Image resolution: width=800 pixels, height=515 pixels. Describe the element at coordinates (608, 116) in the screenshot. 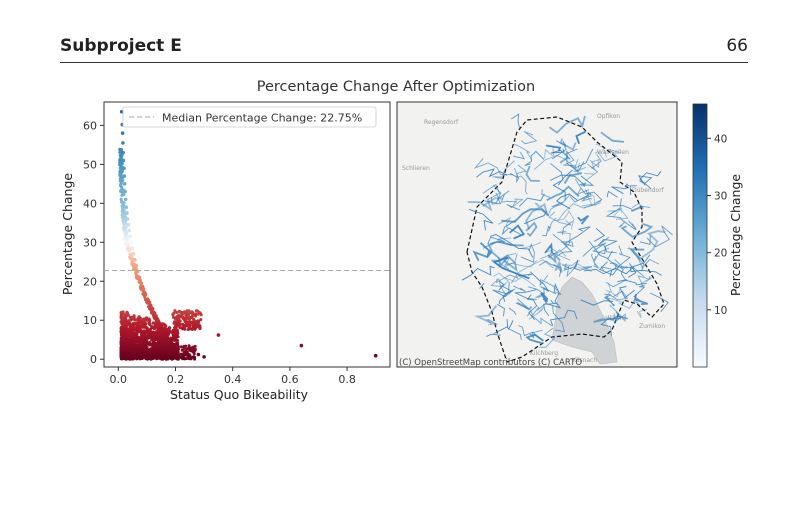

I see `map-place-label: Opfikon` at that location.